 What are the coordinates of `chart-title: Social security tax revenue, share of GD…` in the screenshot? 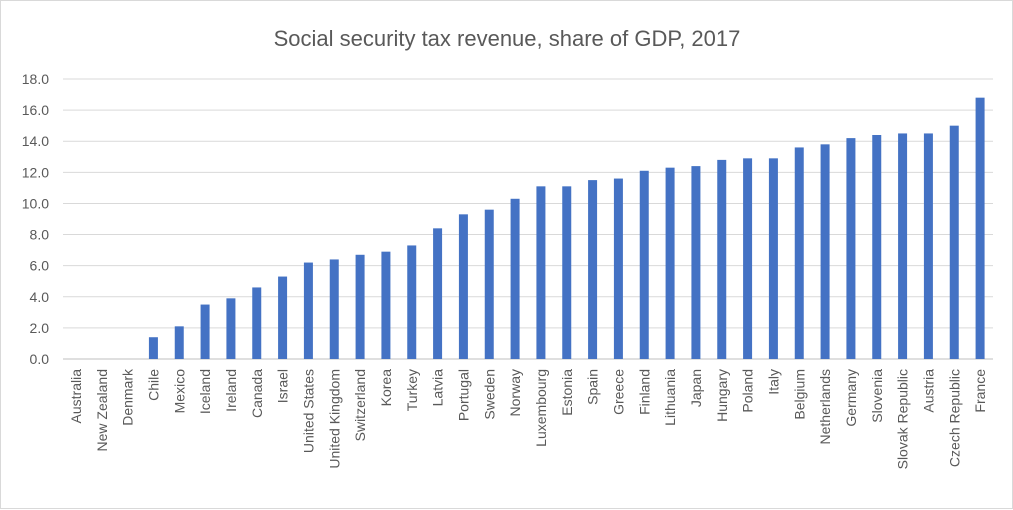 It's located at (507, 38).